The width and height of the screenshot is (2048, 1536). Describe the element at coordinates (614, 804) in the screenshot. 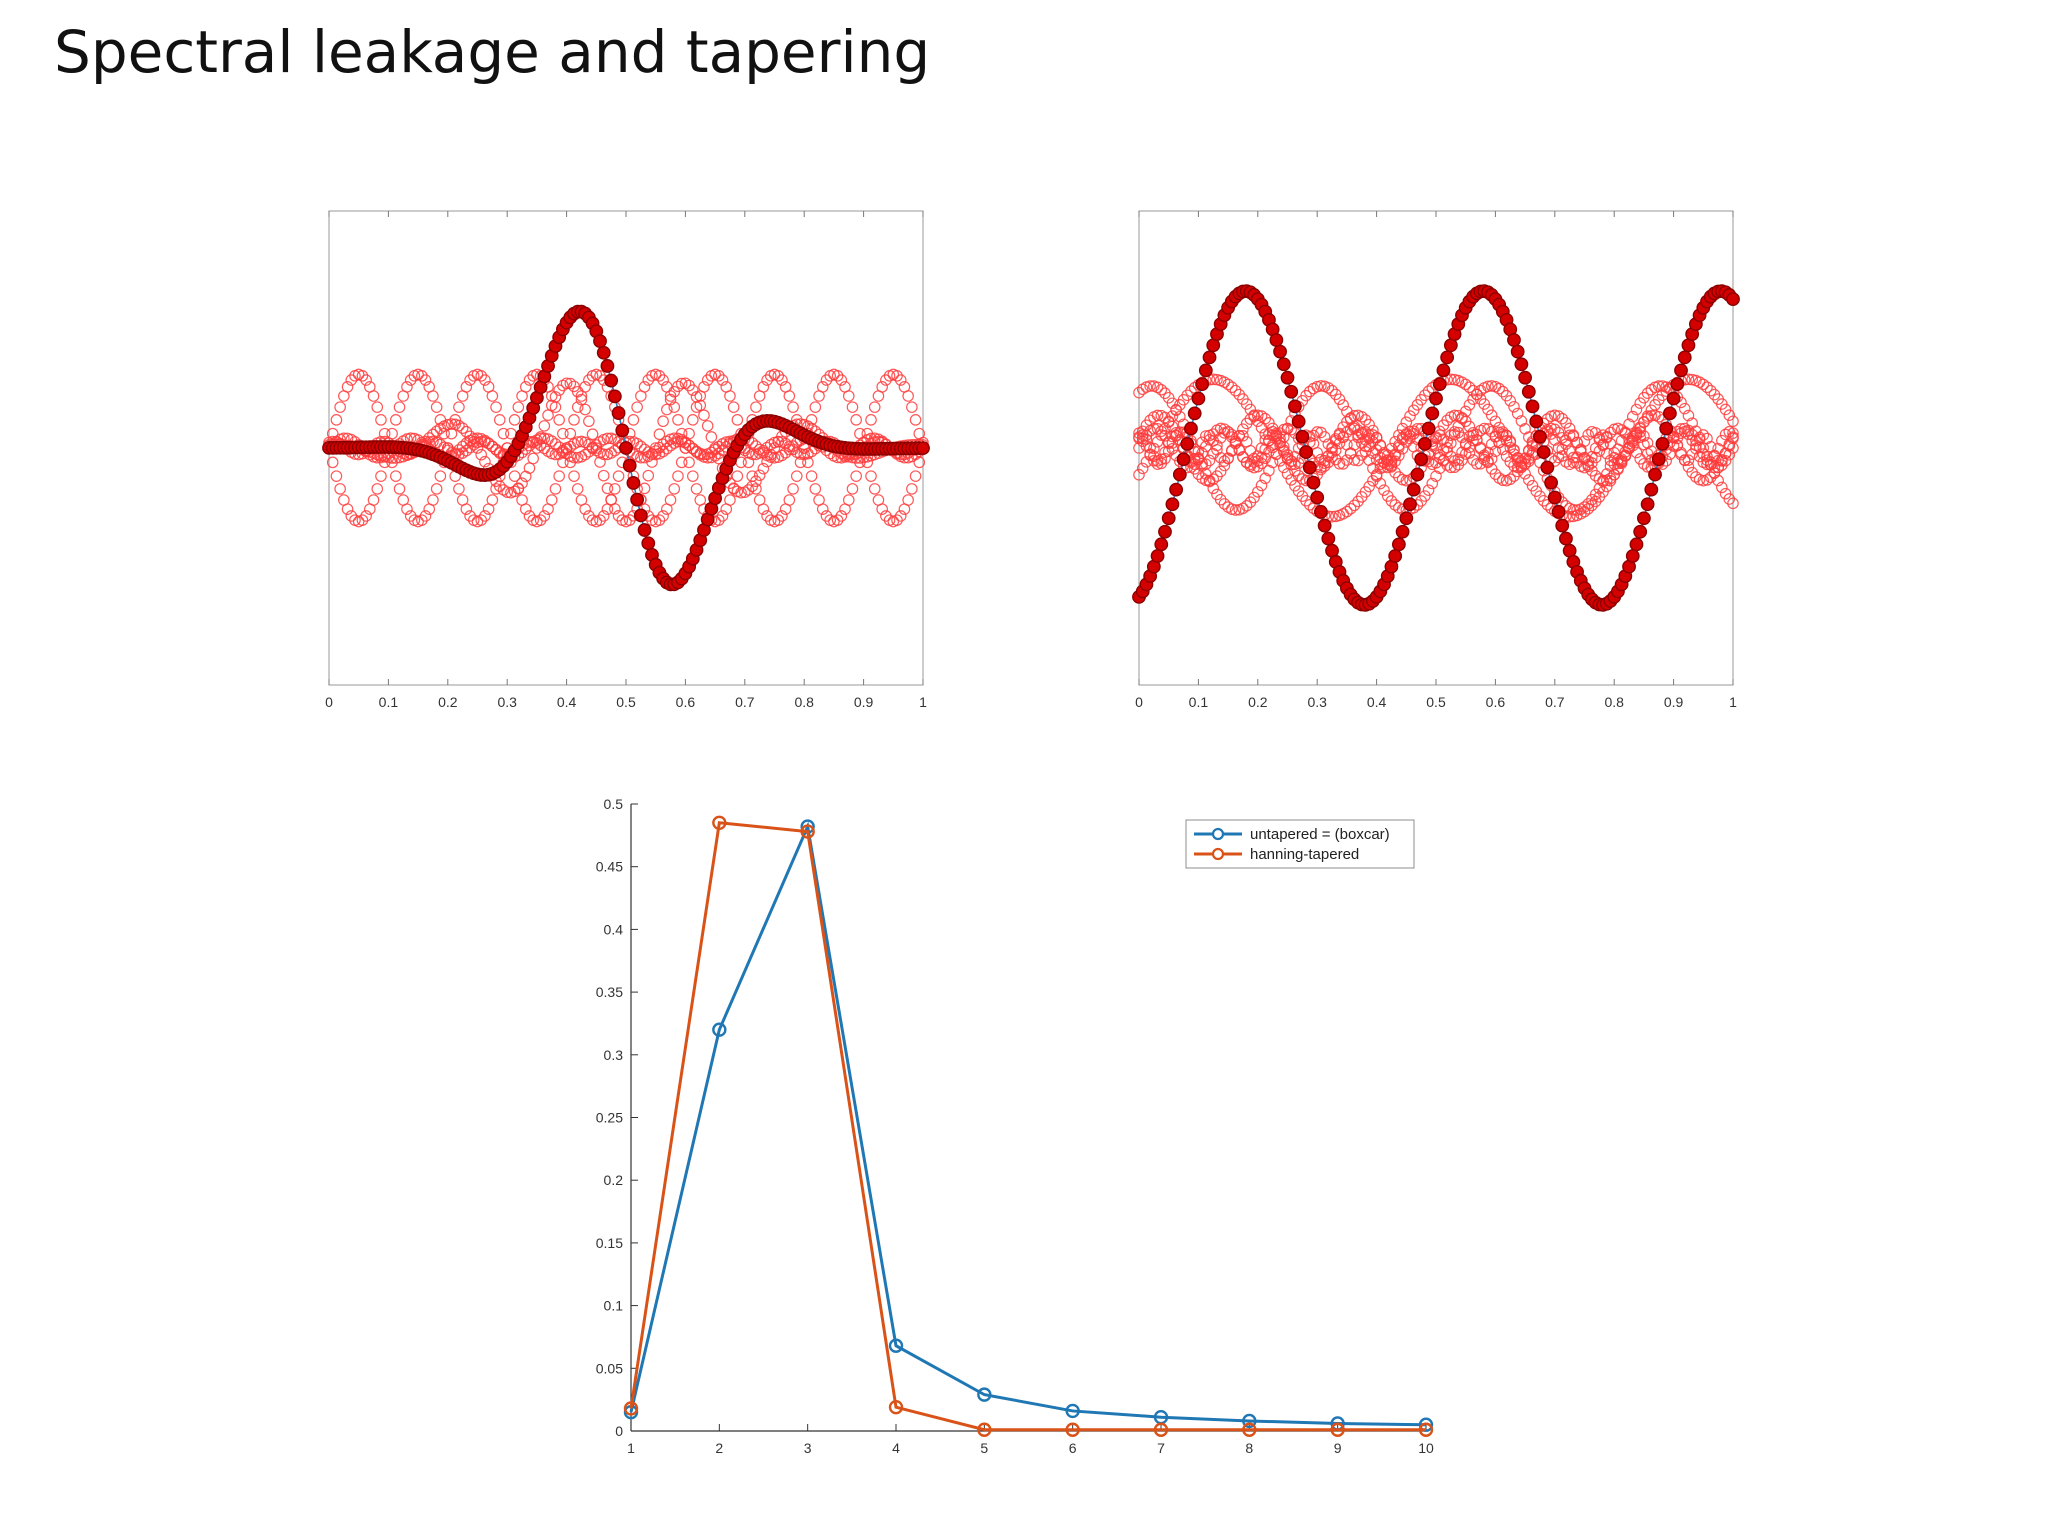

I see `y-tick-label: 0.5` at that location.